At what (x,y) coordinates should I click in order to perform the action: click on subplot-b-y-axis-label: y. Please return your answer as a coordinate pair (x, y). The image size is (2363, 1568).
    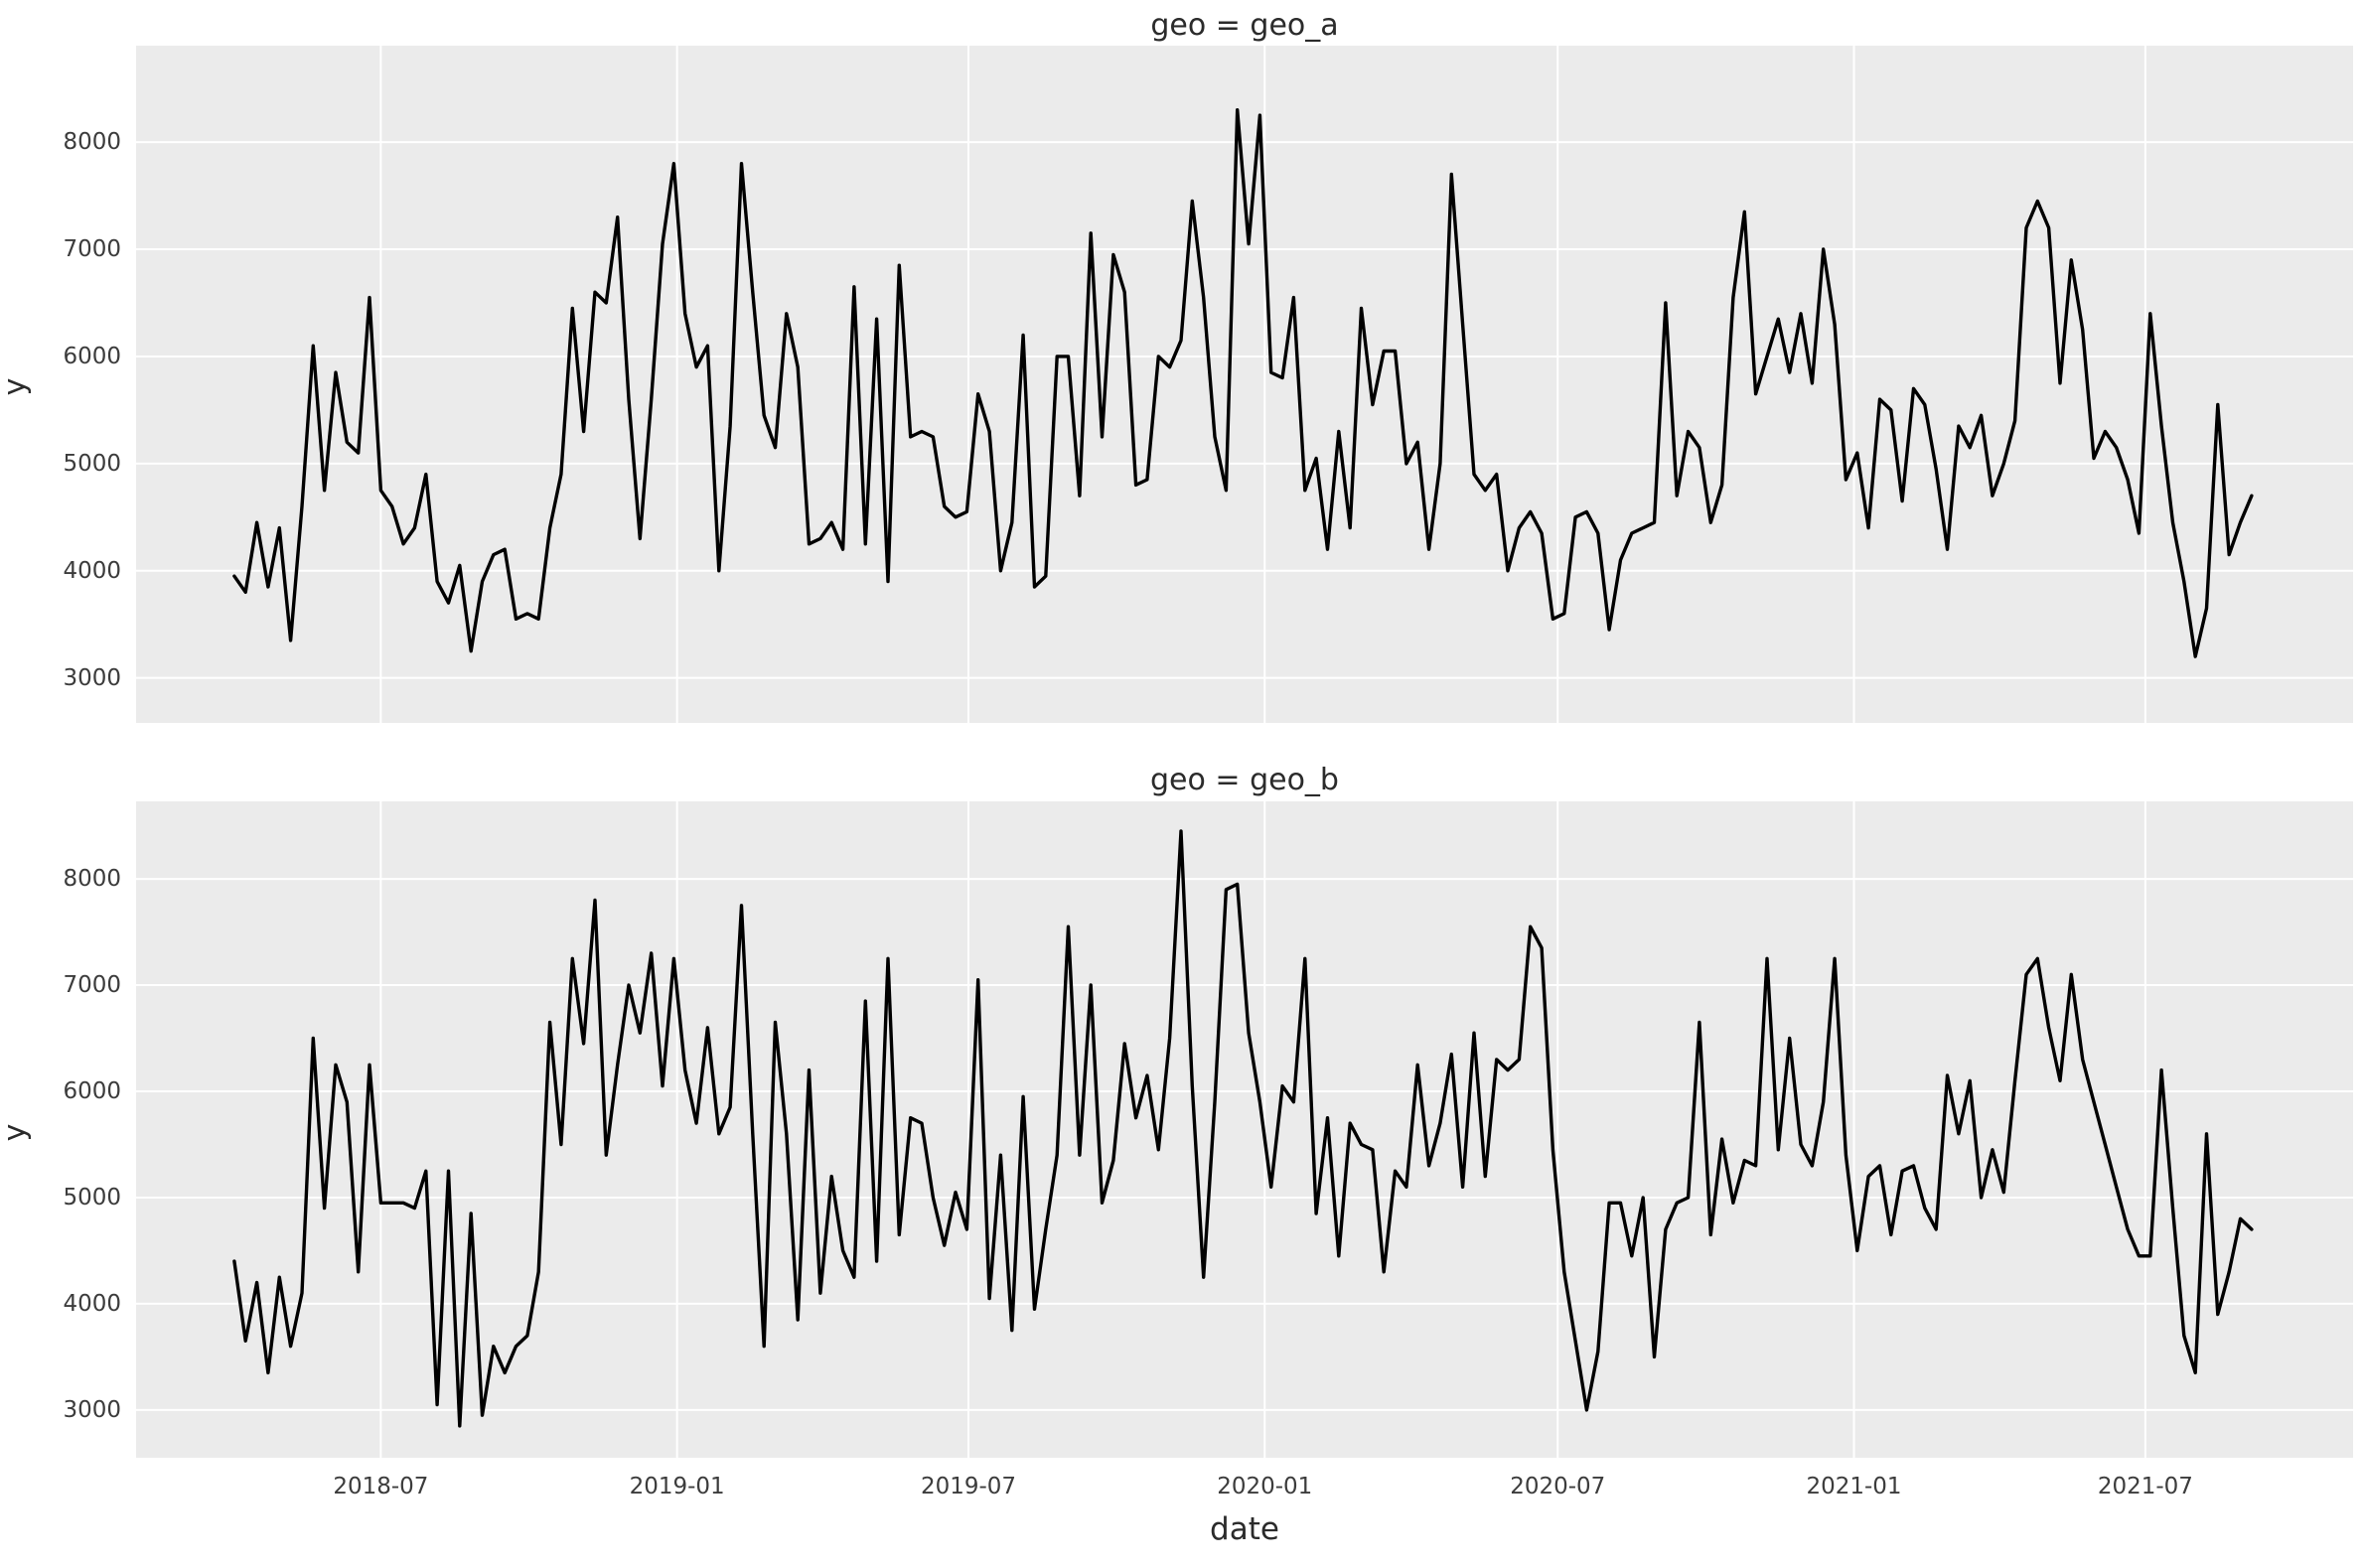
    Looking at the image, I should click on (16, 1132).